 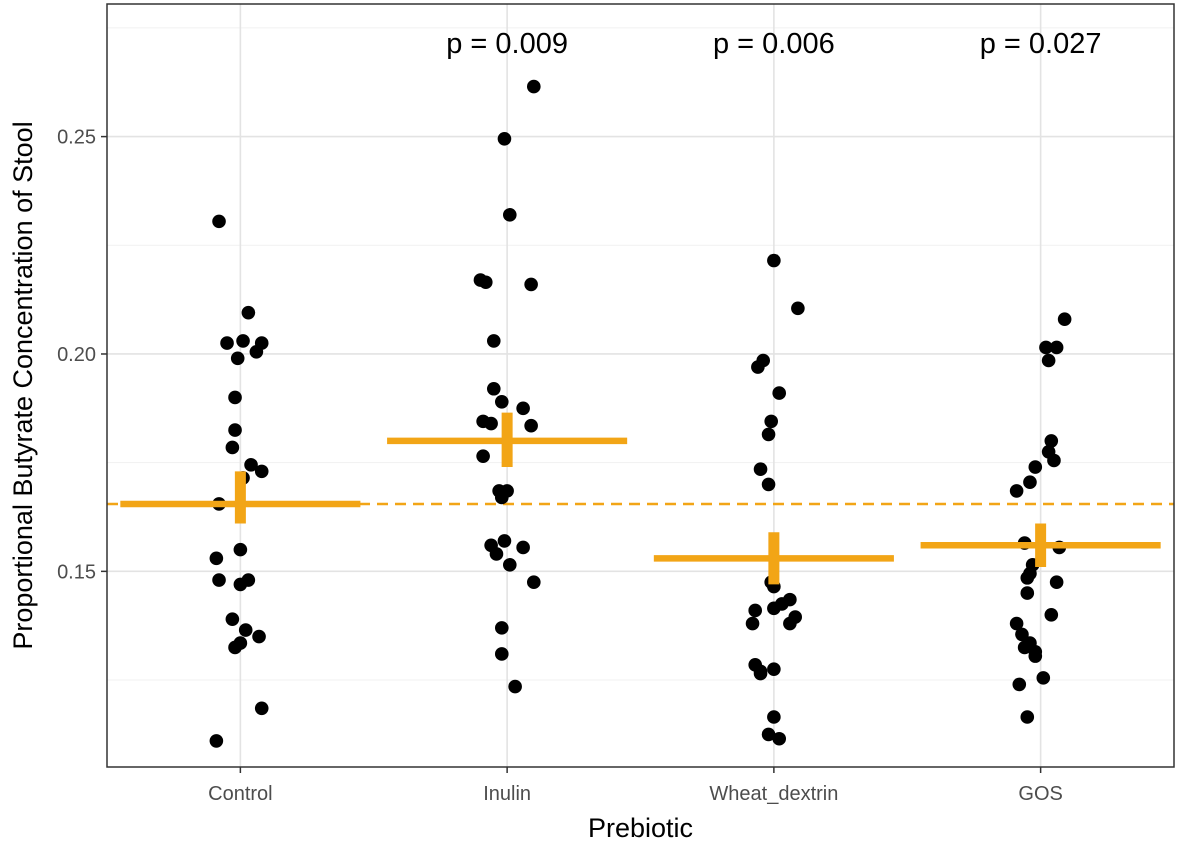 What do you see at coordinates (76, 572) in the screenshot?
I see `y-tick-label: 0.15` at bounding box center [76, 572].